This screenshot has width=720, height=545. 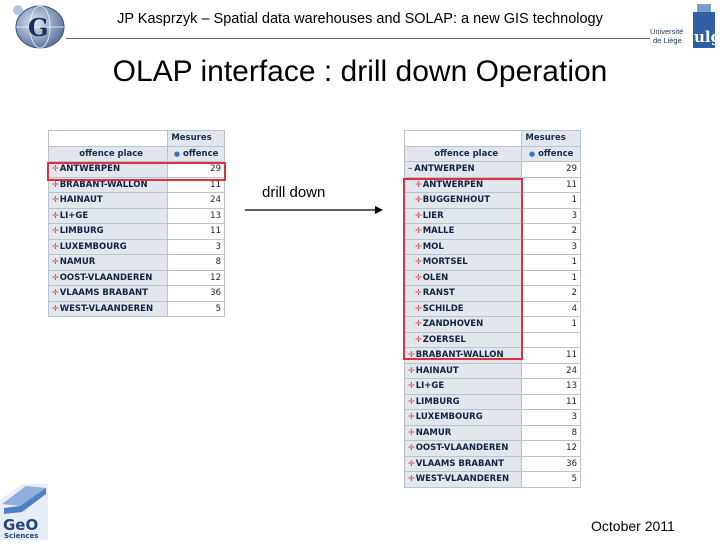 I want to click on member-cell: ✛SCHILDE, so click(x=463, y=308).